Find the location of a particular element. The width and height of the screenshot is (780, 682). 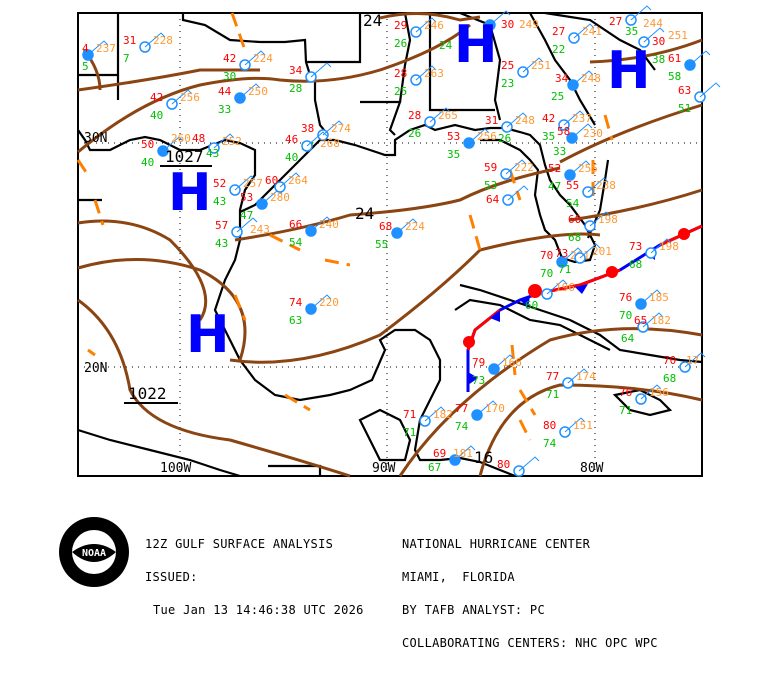

station-plot: 66 54 240 is located at coordinates (314, 232).